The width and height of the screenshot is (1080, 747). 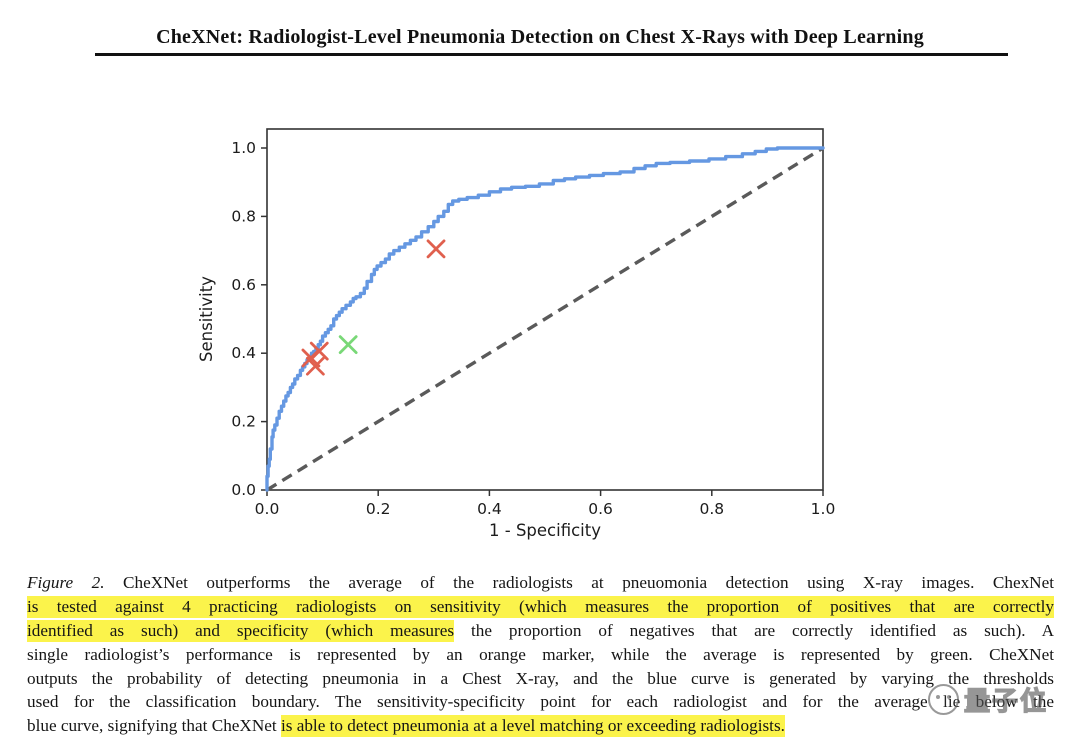 I want to click on y-tick-label: 1.0, so click(x=243, y=148).